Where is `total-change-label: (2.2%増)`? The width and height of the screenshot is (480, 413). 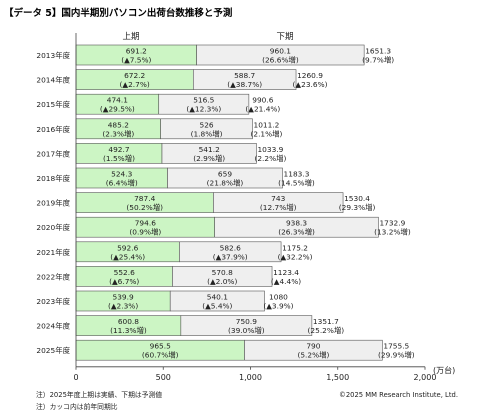 total-change-label: (2.2%増) is located at coordinates (270, 158).